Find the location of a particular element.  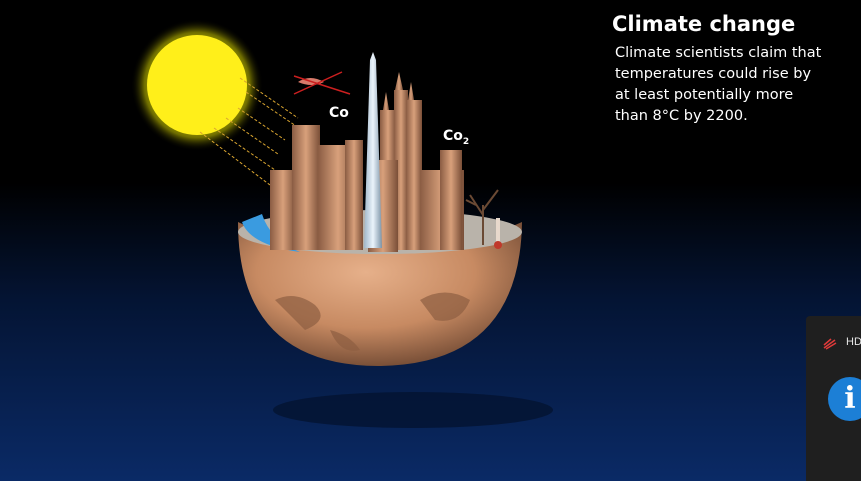

earth-hemisphere is located at coordinates (380, 294).